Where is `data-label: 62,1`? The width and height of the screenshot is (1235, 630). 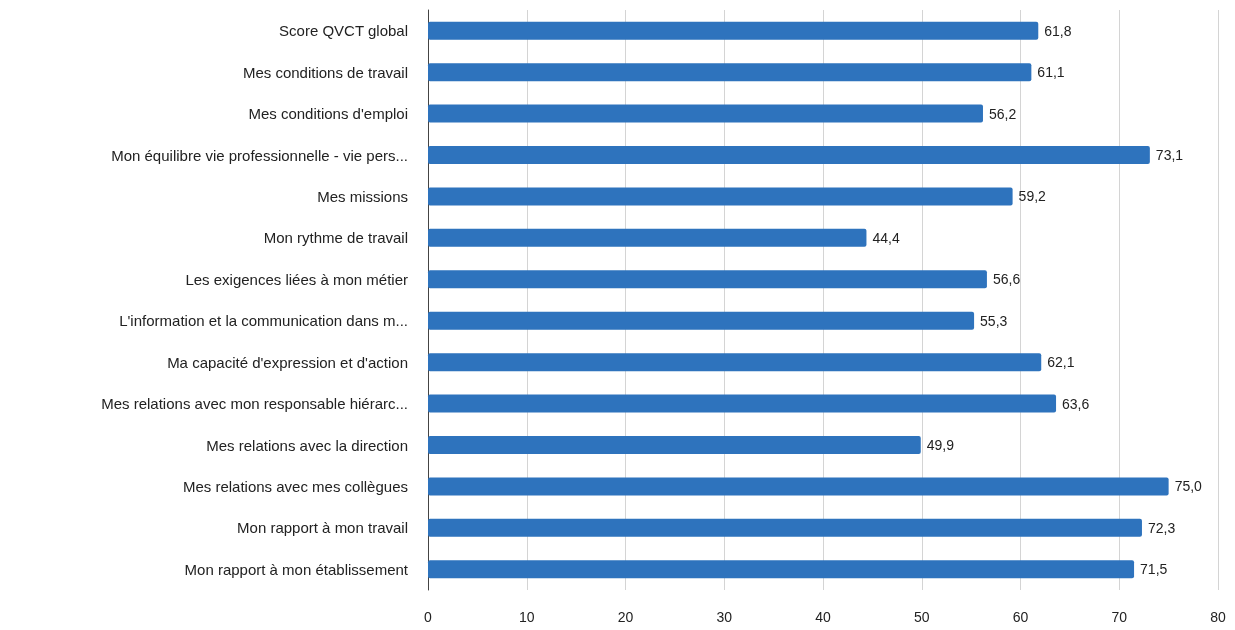 data-label: 62,1 is located at coordinates (1061, 362).